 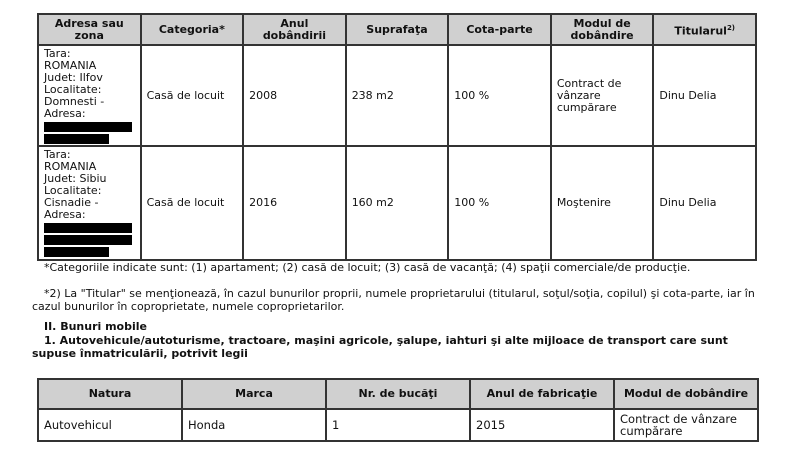 What do you see at coordinates (542, 425) in the screenshot?
I see `year-cell: 2015` at bounding box center [542, 425].